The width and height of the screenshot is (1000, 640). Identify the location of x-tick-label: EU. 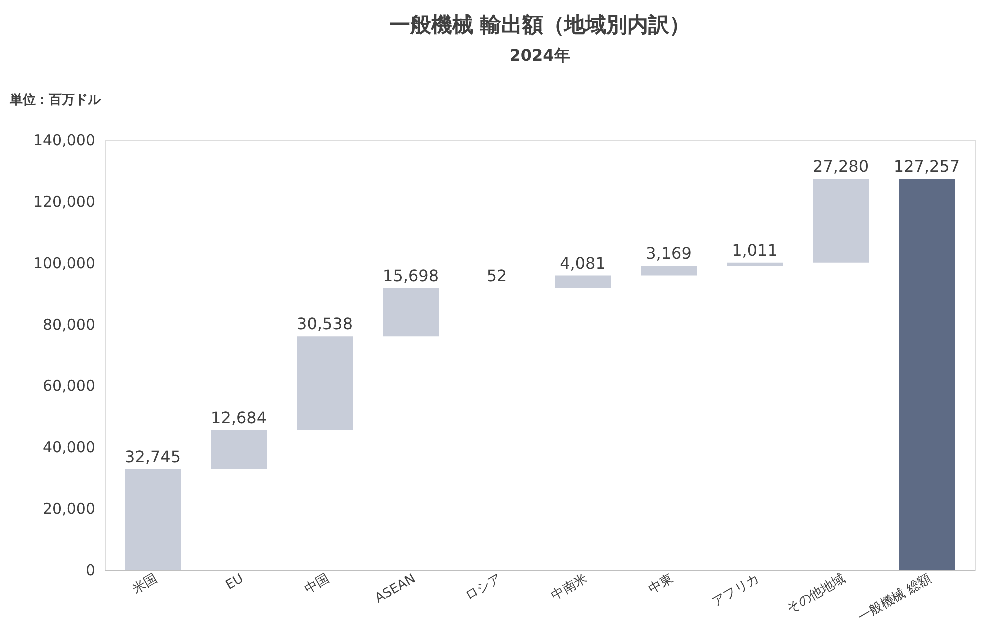
(235, 583).